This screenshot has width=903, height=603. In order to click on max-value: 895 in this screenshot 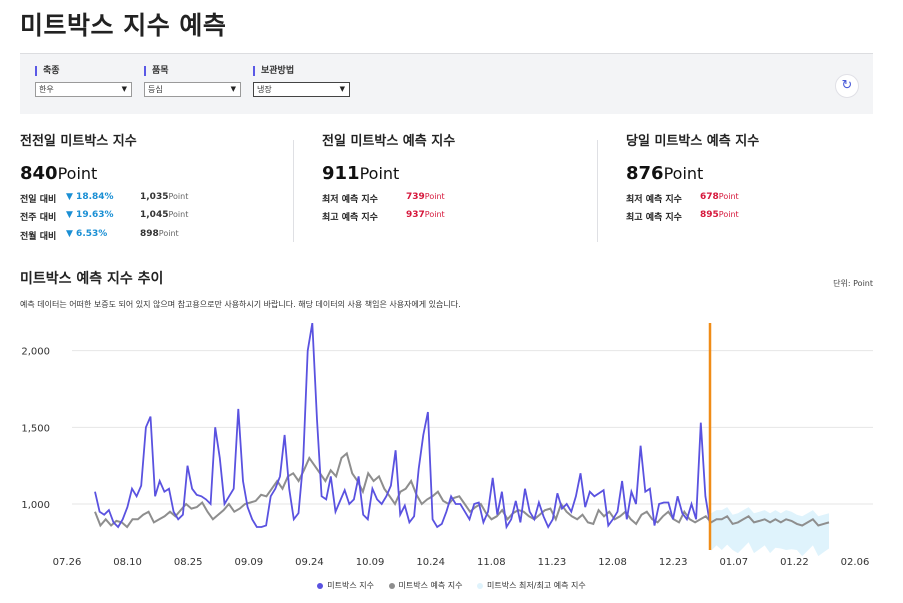, I will do `click(709, 215)`.